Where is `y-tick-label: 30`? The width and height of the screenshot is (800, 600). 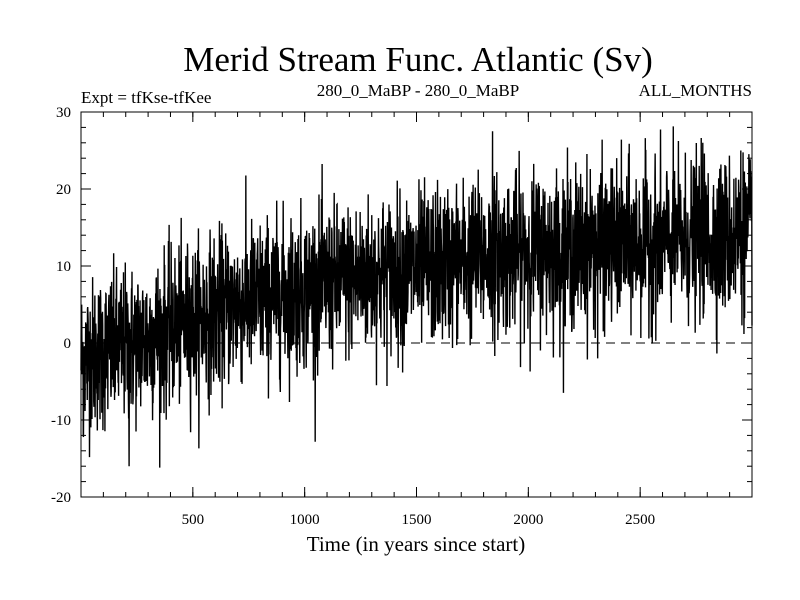
y-tick-label: 30 is located at coordinates (63, 113).